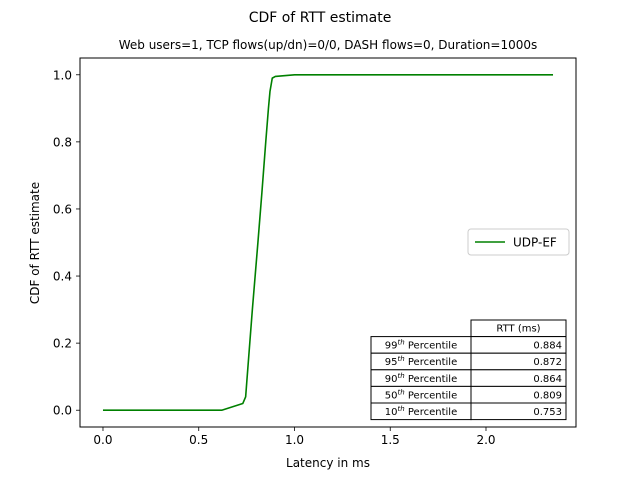  I want to click on table-row-label: 90th Percentile, so click(421, 378).